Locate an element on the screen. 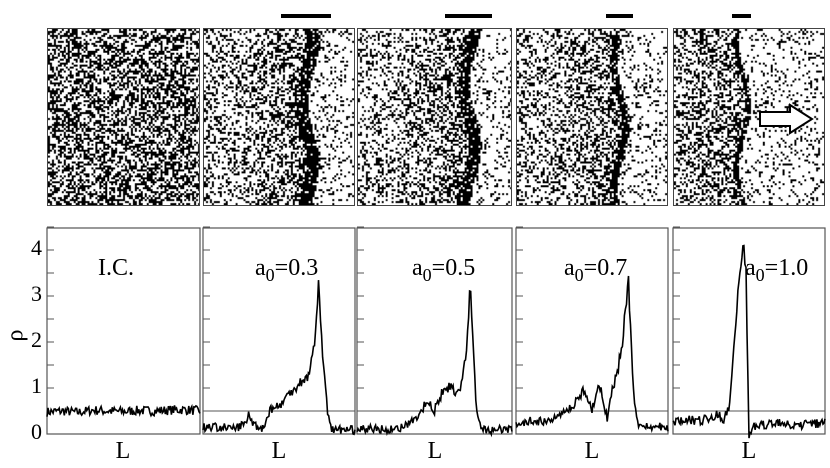 This screenshot has width=830, height=468. right-arrow-icon is located at coordinates (786, 119).